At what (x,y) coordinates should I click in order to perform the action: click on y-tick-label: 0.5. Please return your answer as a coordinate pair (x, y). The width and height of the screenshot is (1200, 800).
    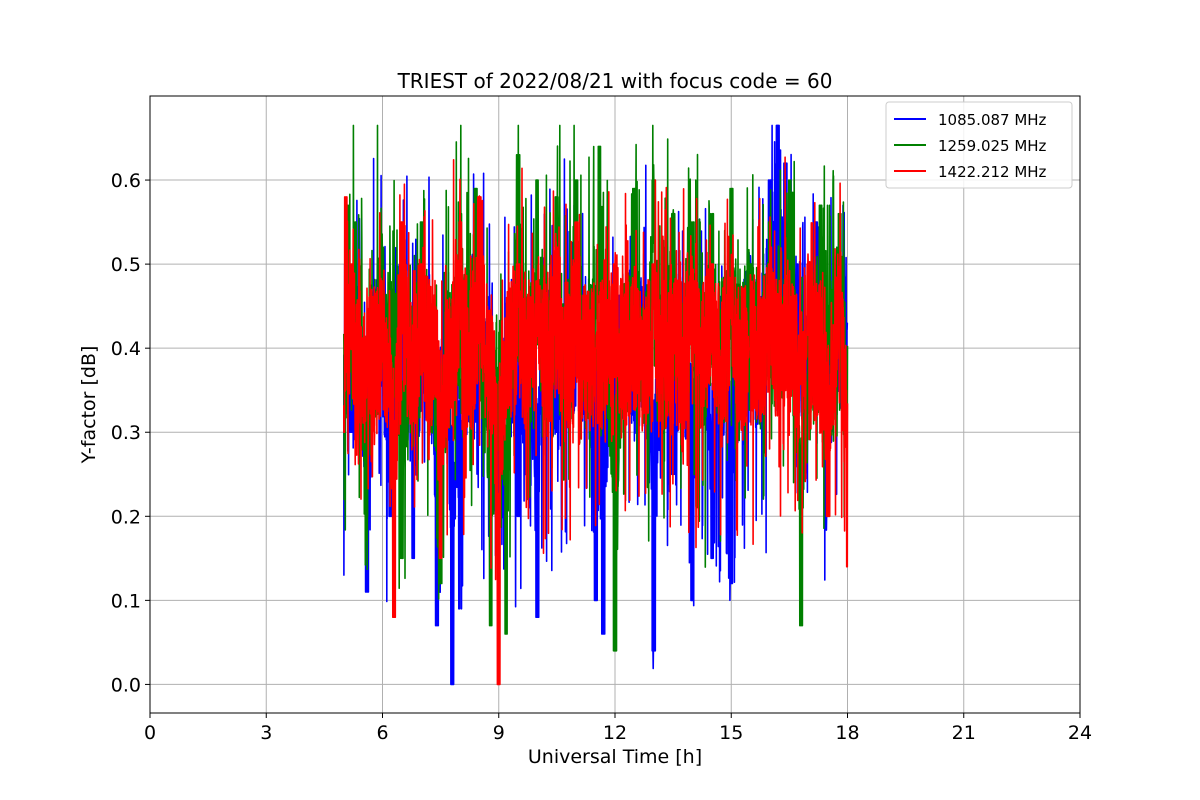
    Looking at the image, I should click on (126, 265).